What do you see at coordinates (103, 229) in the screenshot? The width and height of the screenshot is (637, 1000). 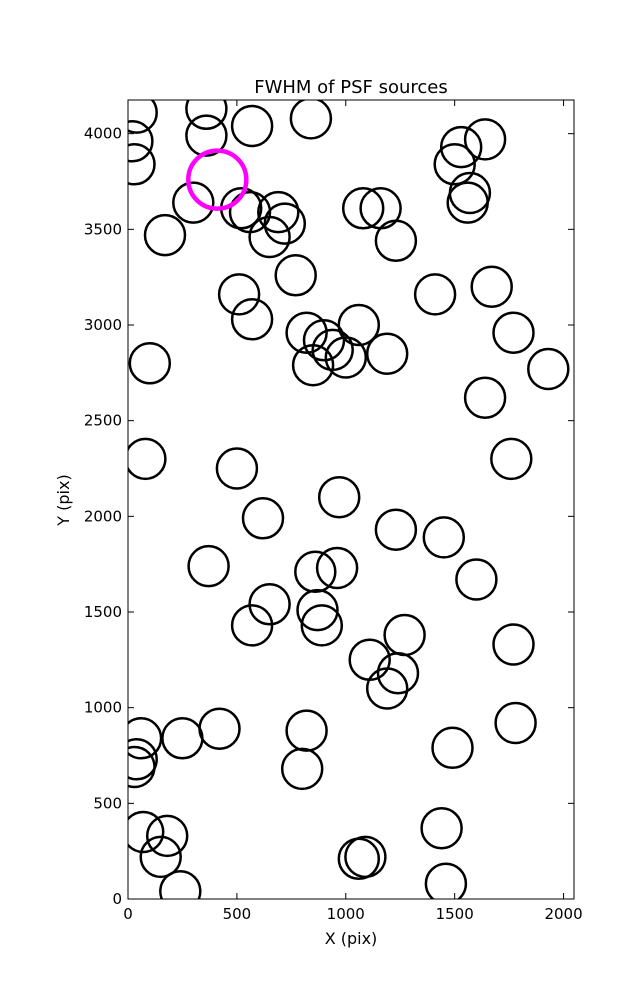 I see `y-tick-label: 3500` at bounding box center [103, 229].